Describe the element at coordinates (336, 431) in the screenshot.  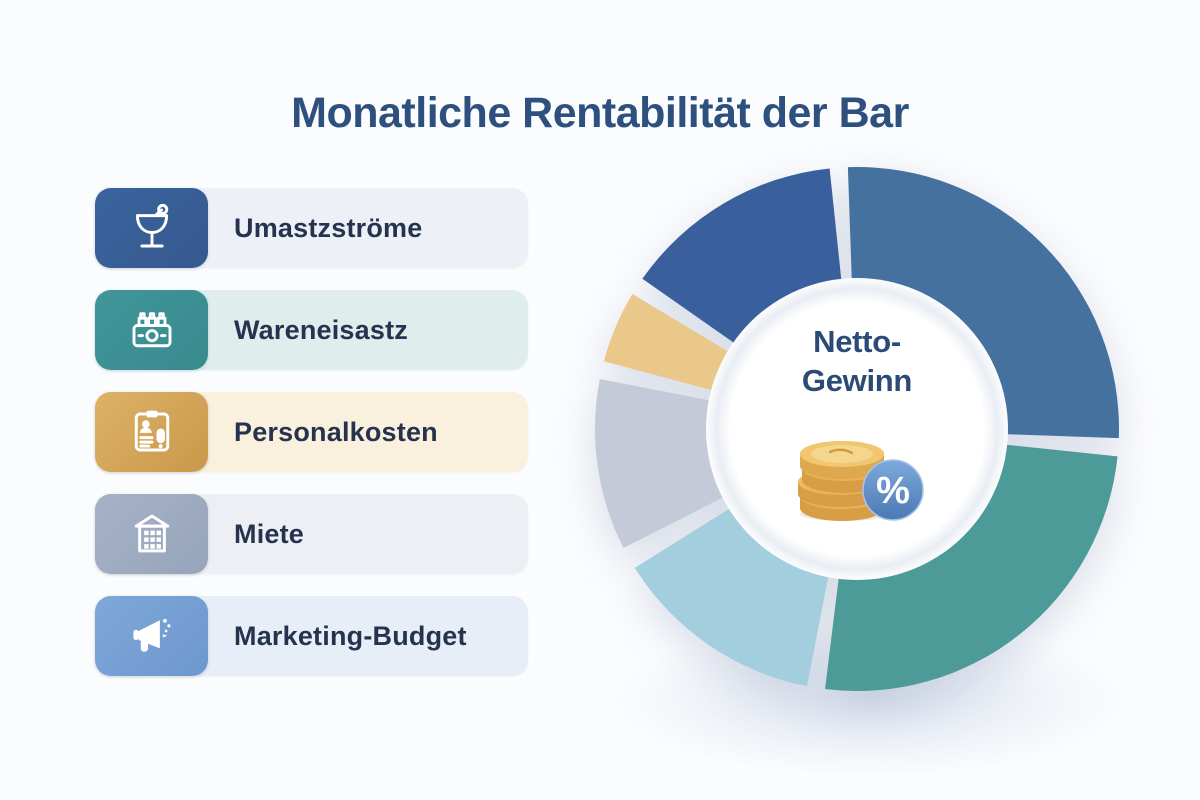
I see `legend-label: Personalkosten` at that location.